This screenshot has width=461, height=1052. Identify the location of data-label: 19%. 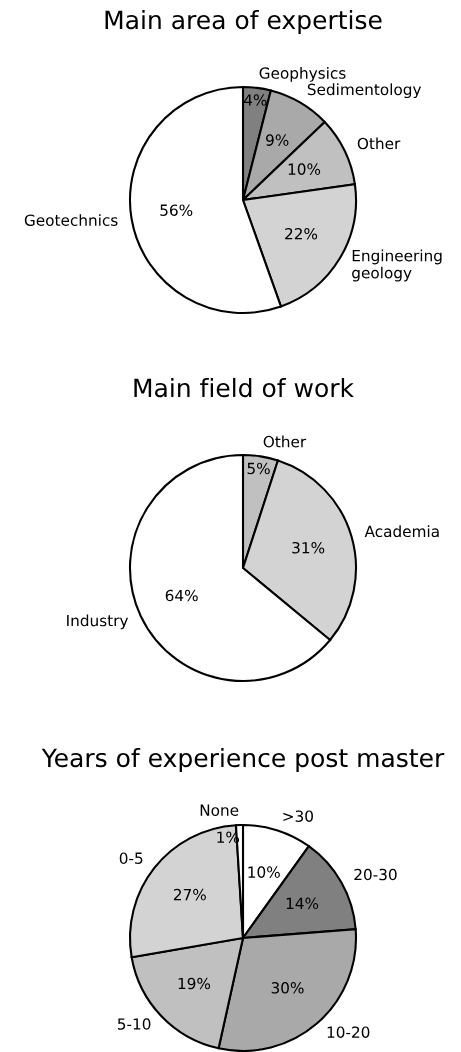
(194, 983).